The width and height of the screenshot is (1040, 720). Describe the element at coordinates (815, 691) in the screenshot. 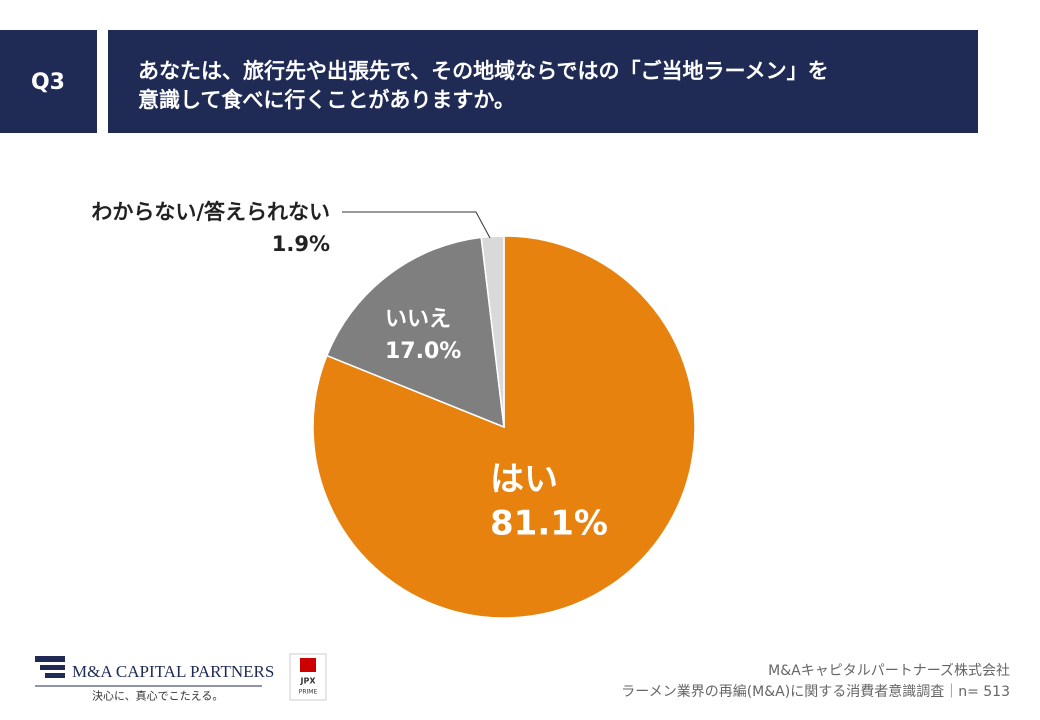

I see `source: ラーメン業界の再編(M&A)に関する消費者意識調査｜n= 513` at that location.